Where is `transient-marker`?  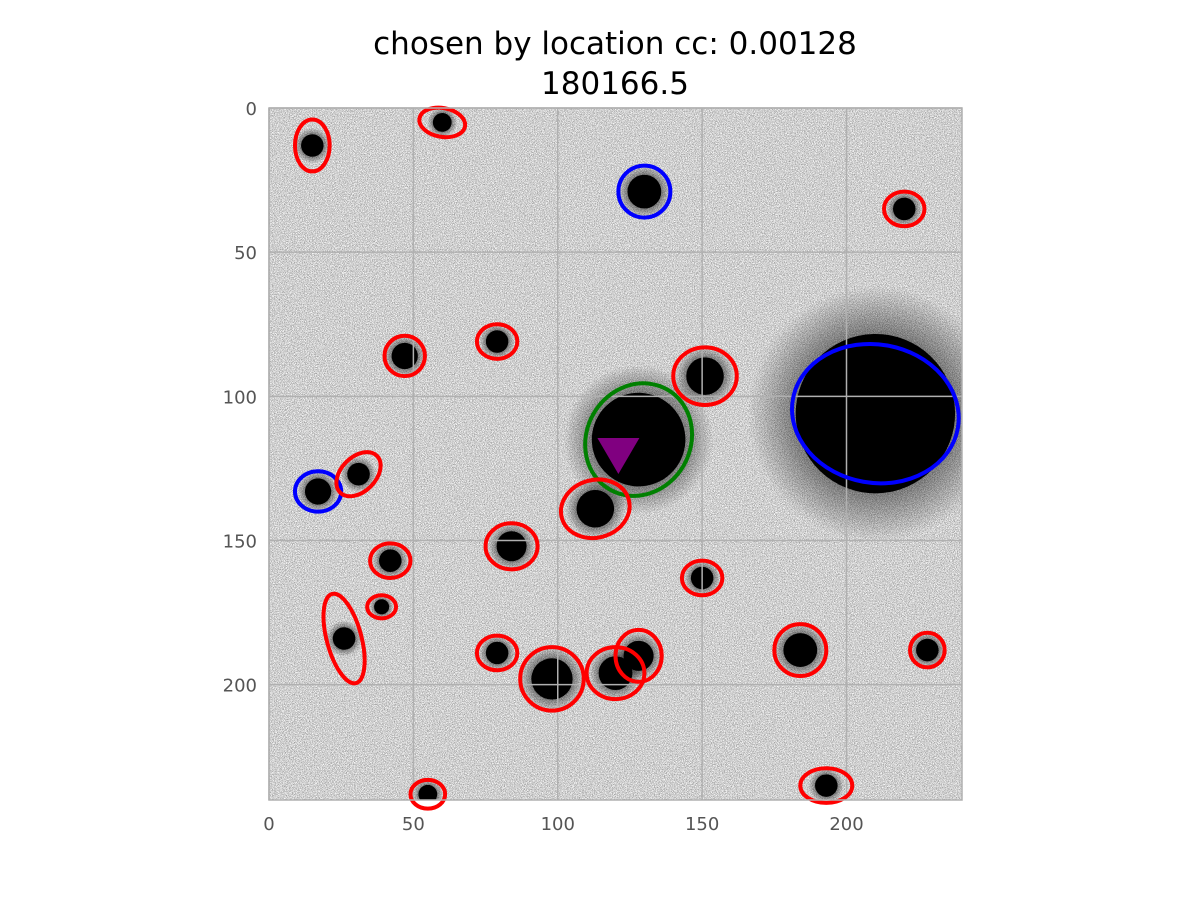
transient-marker is located at coordinates (618, 456).